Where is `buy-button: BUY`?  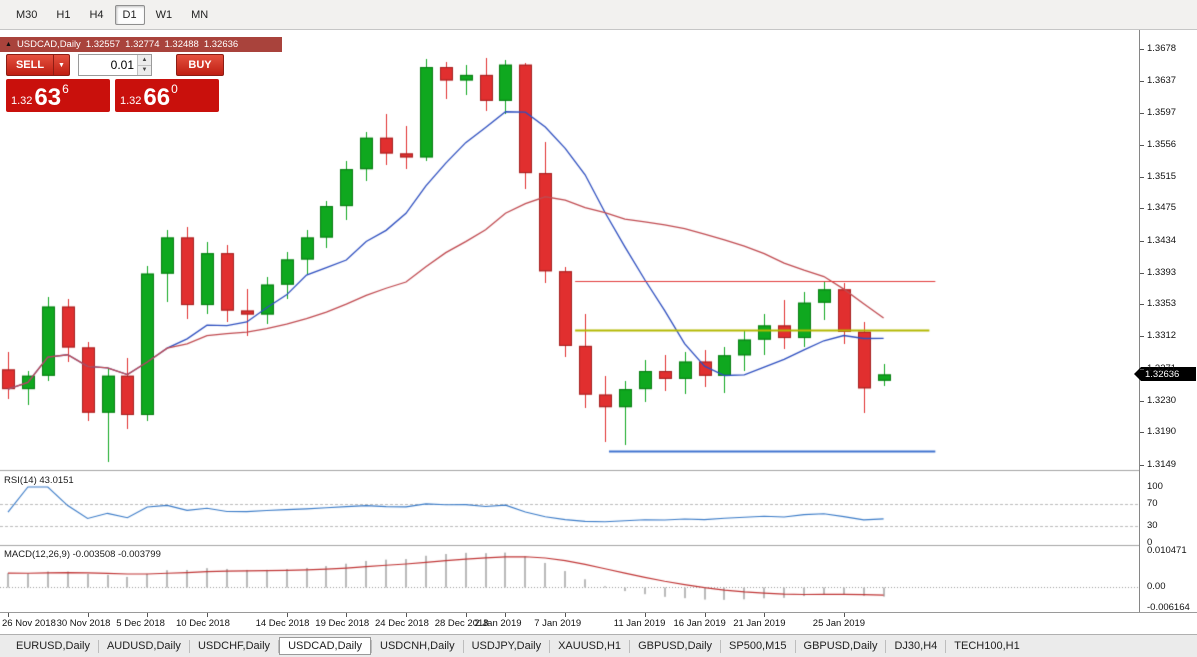 buy-button: BUY is located at coordinates (200, 65).